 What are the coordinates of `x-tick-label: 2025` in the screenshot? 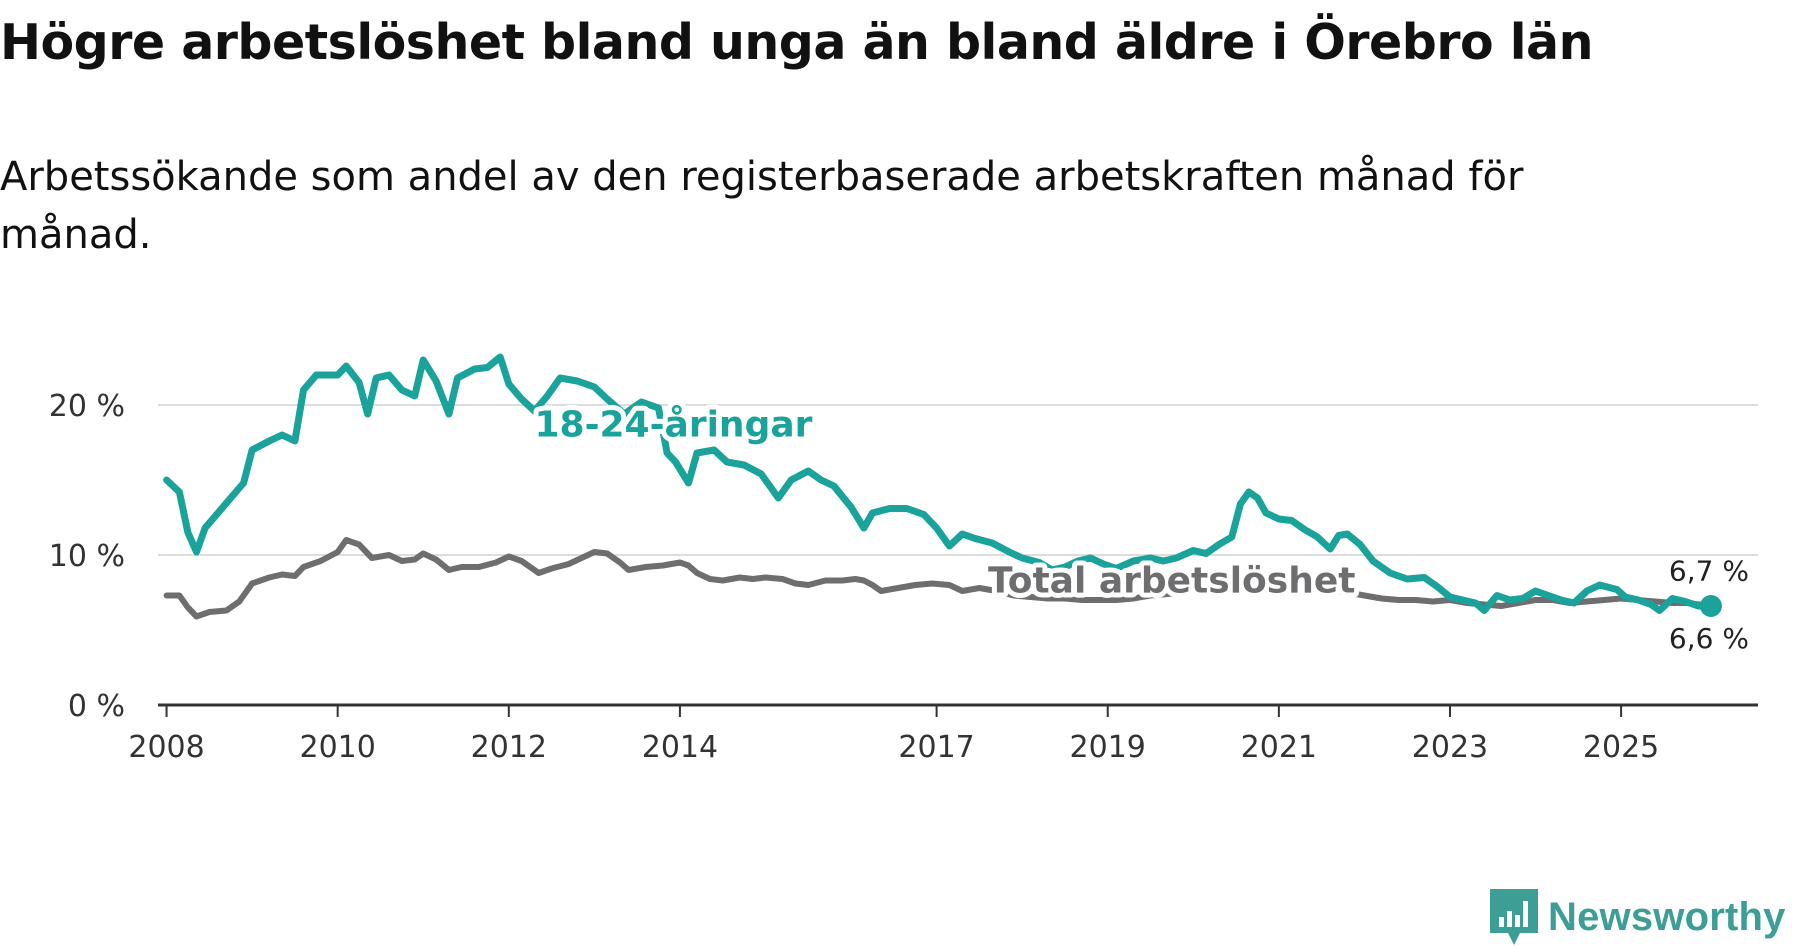 It's located at (1621, 747).